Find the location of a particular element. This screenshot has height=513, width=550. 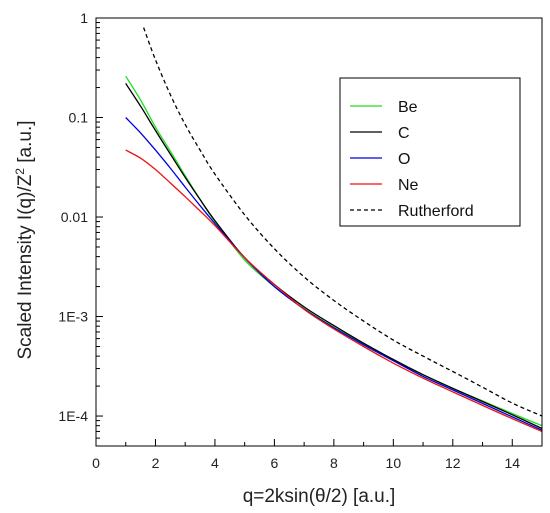

x-tick-label: 6 is located at coordinates (275, 463).